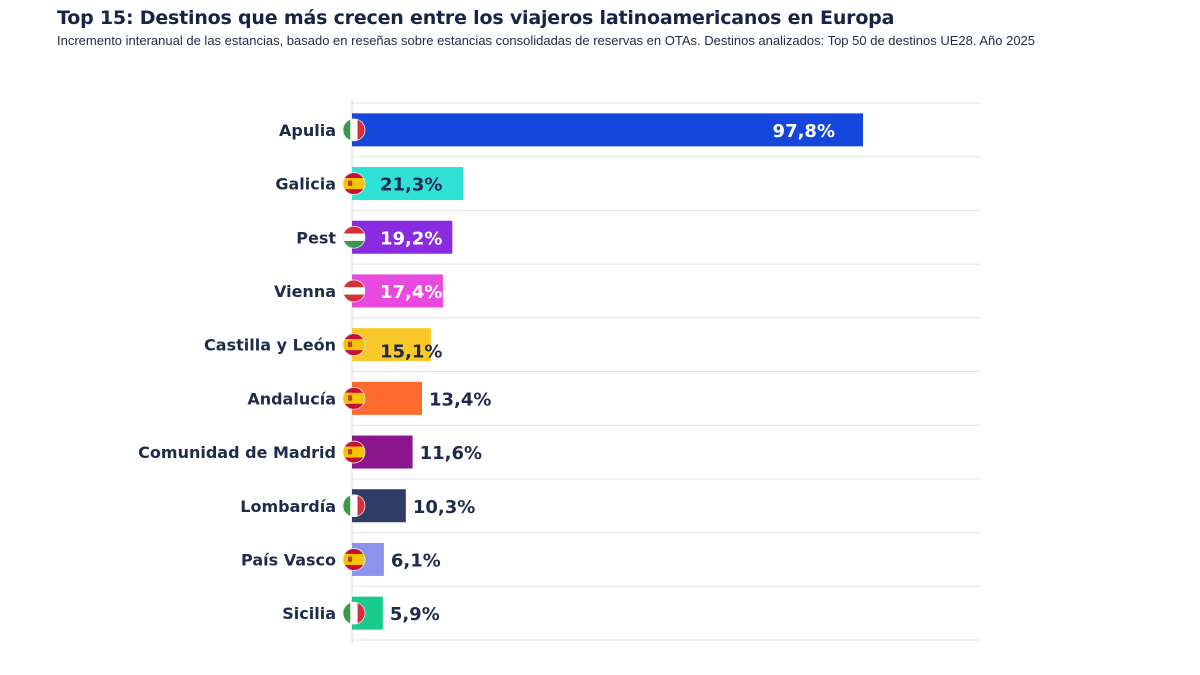 This screenshot has width=1200, height=675. Describe the element at coordinates (307, 130) in the screenshot. I see `category-label: Apulia` at that location.